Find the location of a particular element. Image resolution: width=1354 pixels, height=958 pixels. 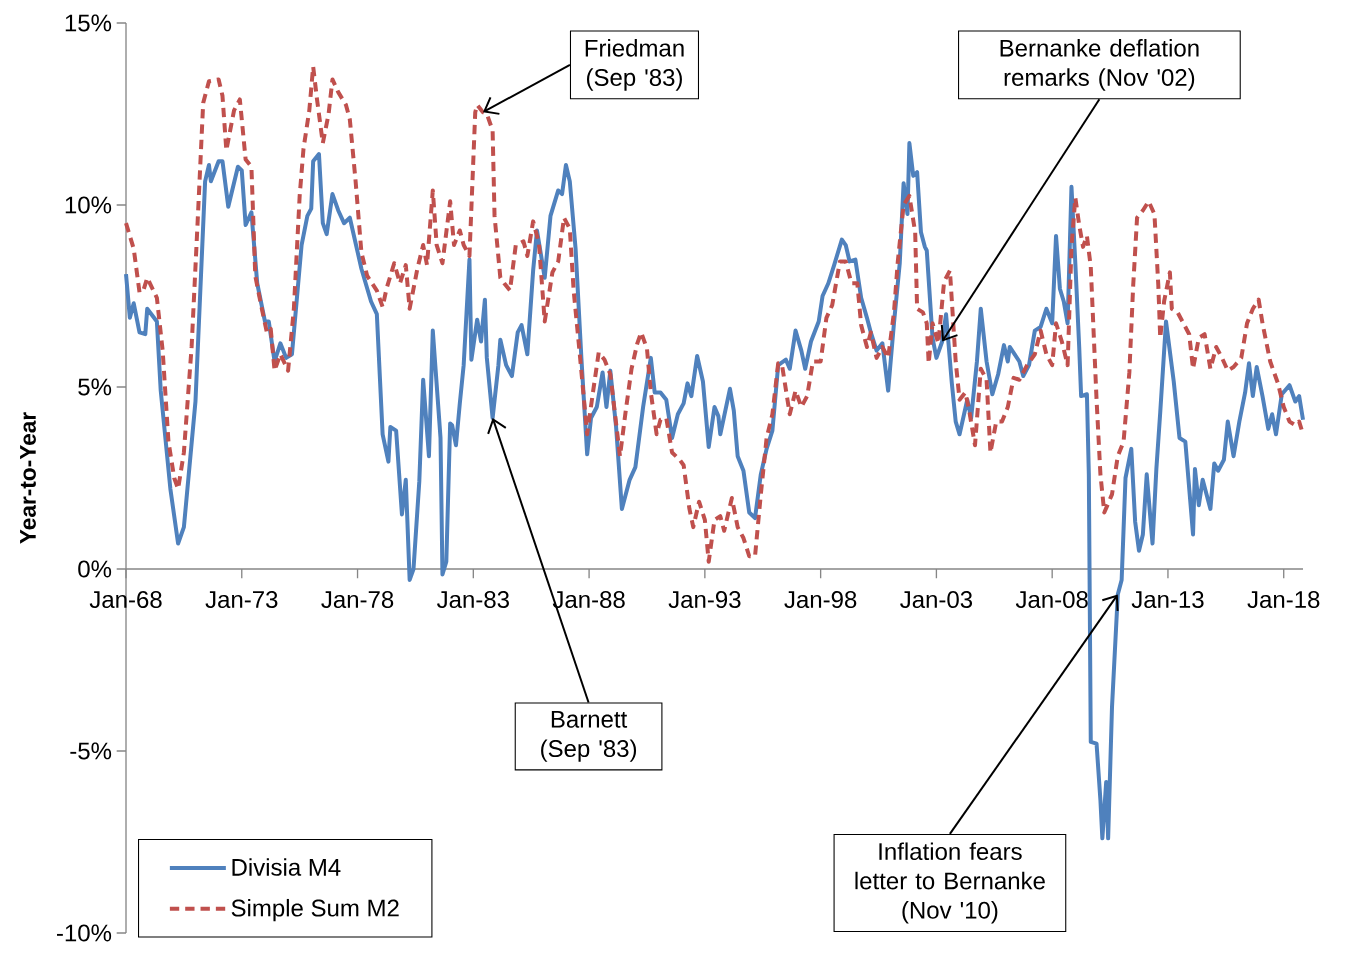

y-tick-label: -10% is located at coordinates (84, 933).